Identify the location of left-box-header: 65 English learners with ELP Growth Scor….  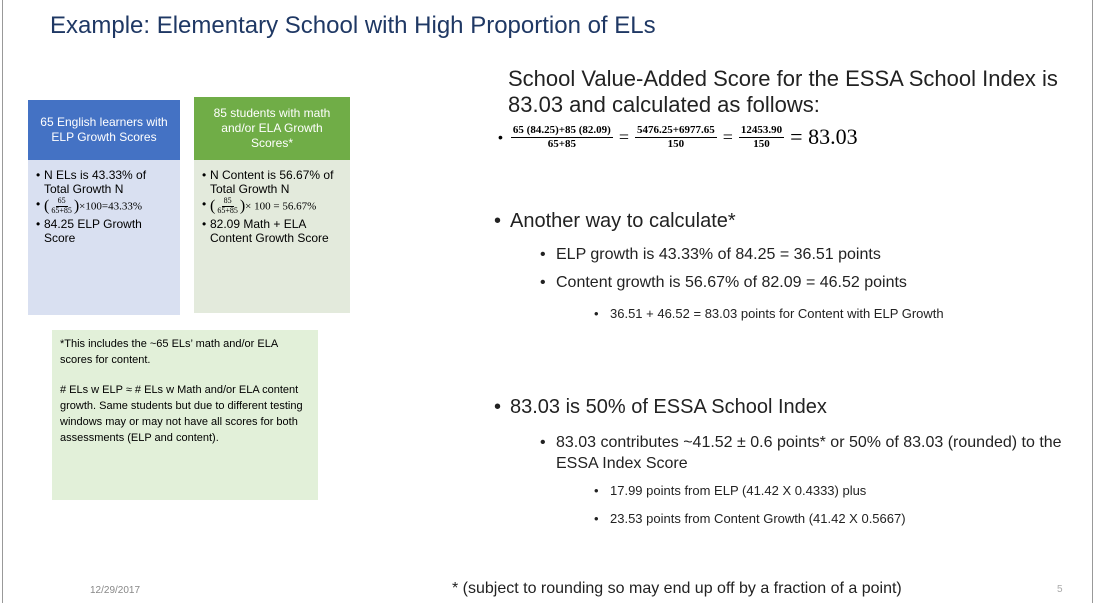
(104, 130).